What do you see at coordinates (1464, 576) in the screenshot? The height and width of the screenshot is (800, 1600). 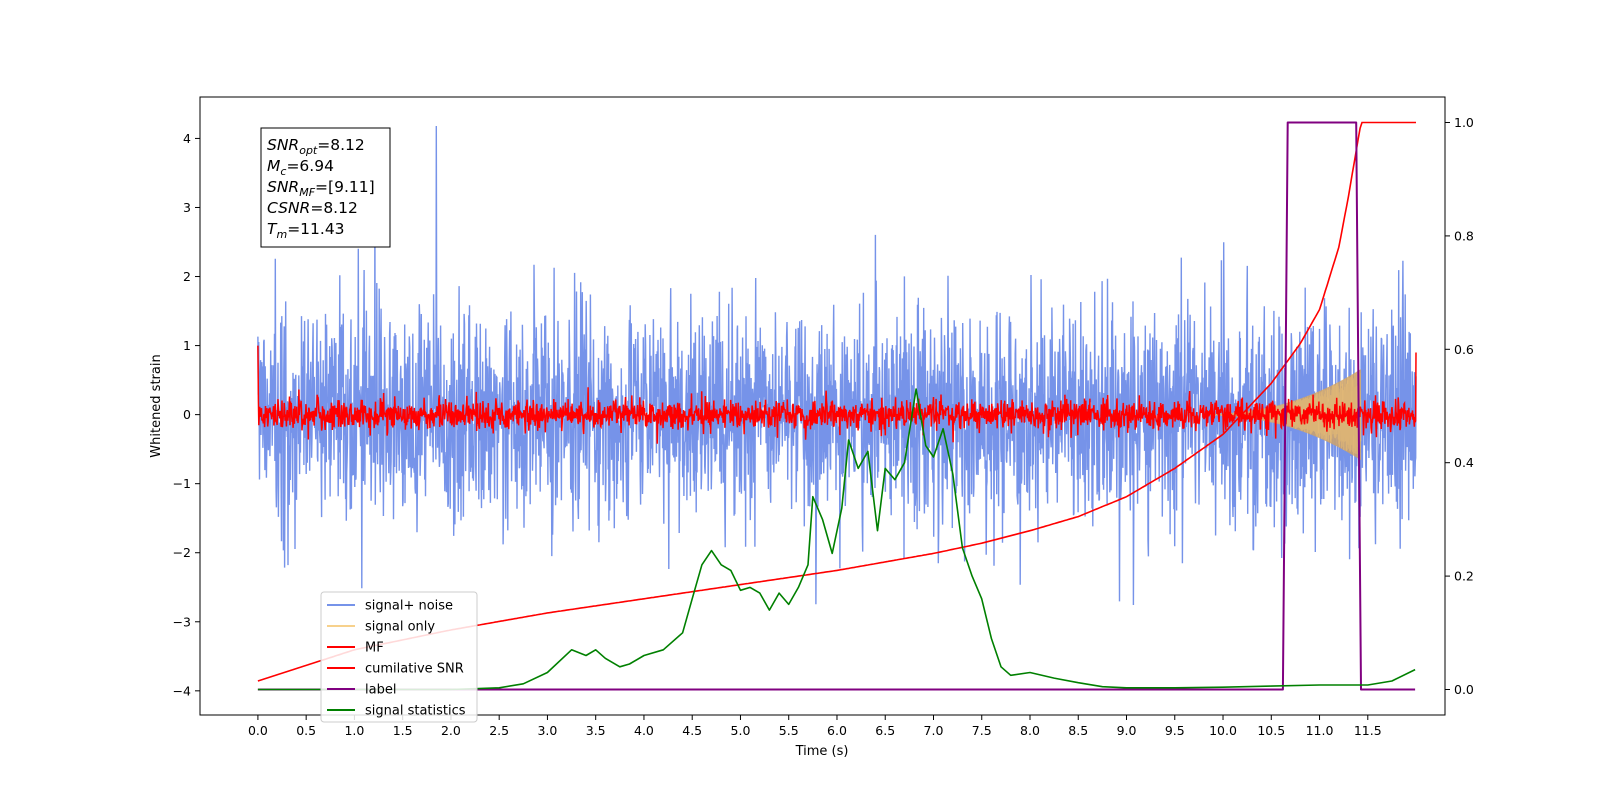 I see `y2-tick-label: 0.2` at bounding box center [1464, 576].